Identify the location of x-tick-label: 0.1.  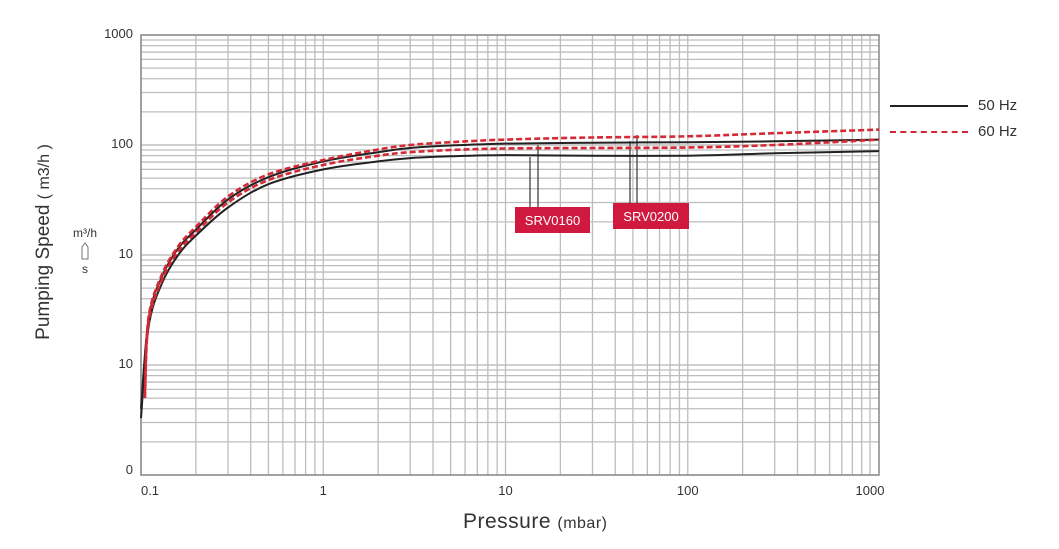
(150, 490).